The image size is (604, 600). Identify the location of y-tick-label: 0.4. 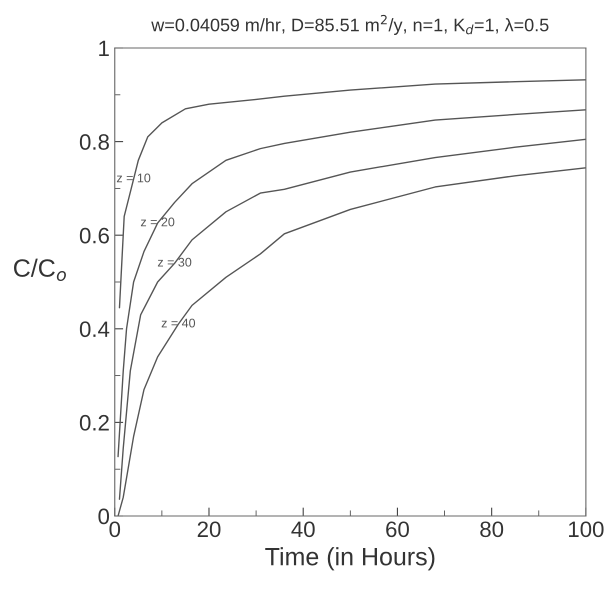
(95, 329).